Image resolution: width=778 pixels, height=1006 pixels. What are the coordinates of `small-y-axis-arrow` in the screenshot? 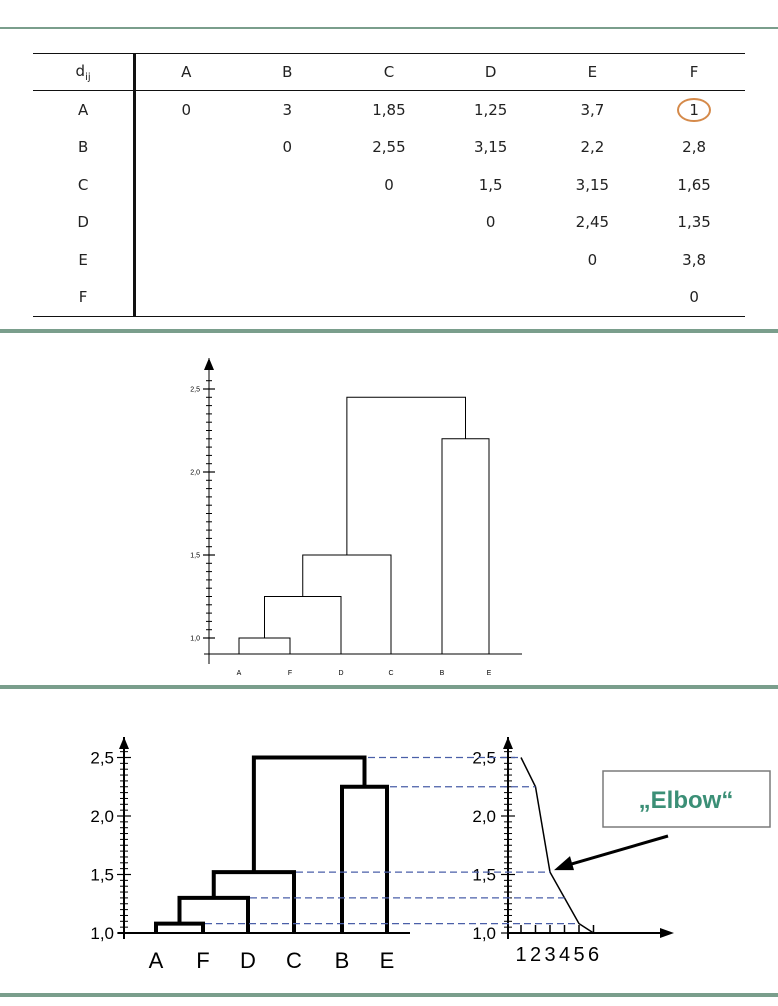 It's located at (209, 364).